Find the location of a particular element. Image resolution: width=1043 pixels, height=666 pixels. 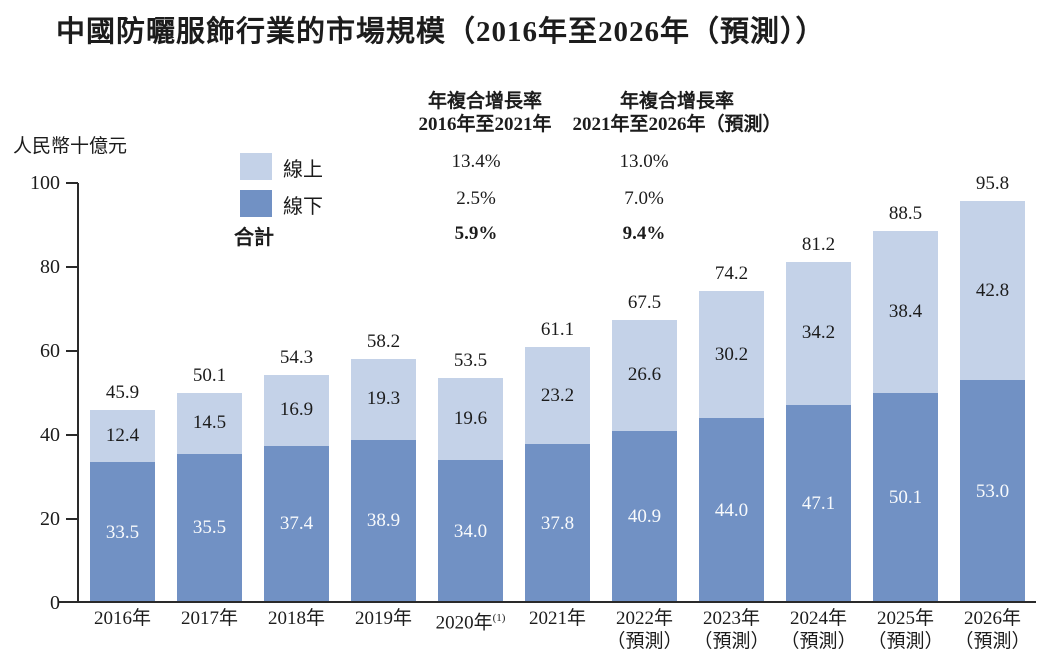

bar-total-label: 95.8 is located at coordinates (992, 183).